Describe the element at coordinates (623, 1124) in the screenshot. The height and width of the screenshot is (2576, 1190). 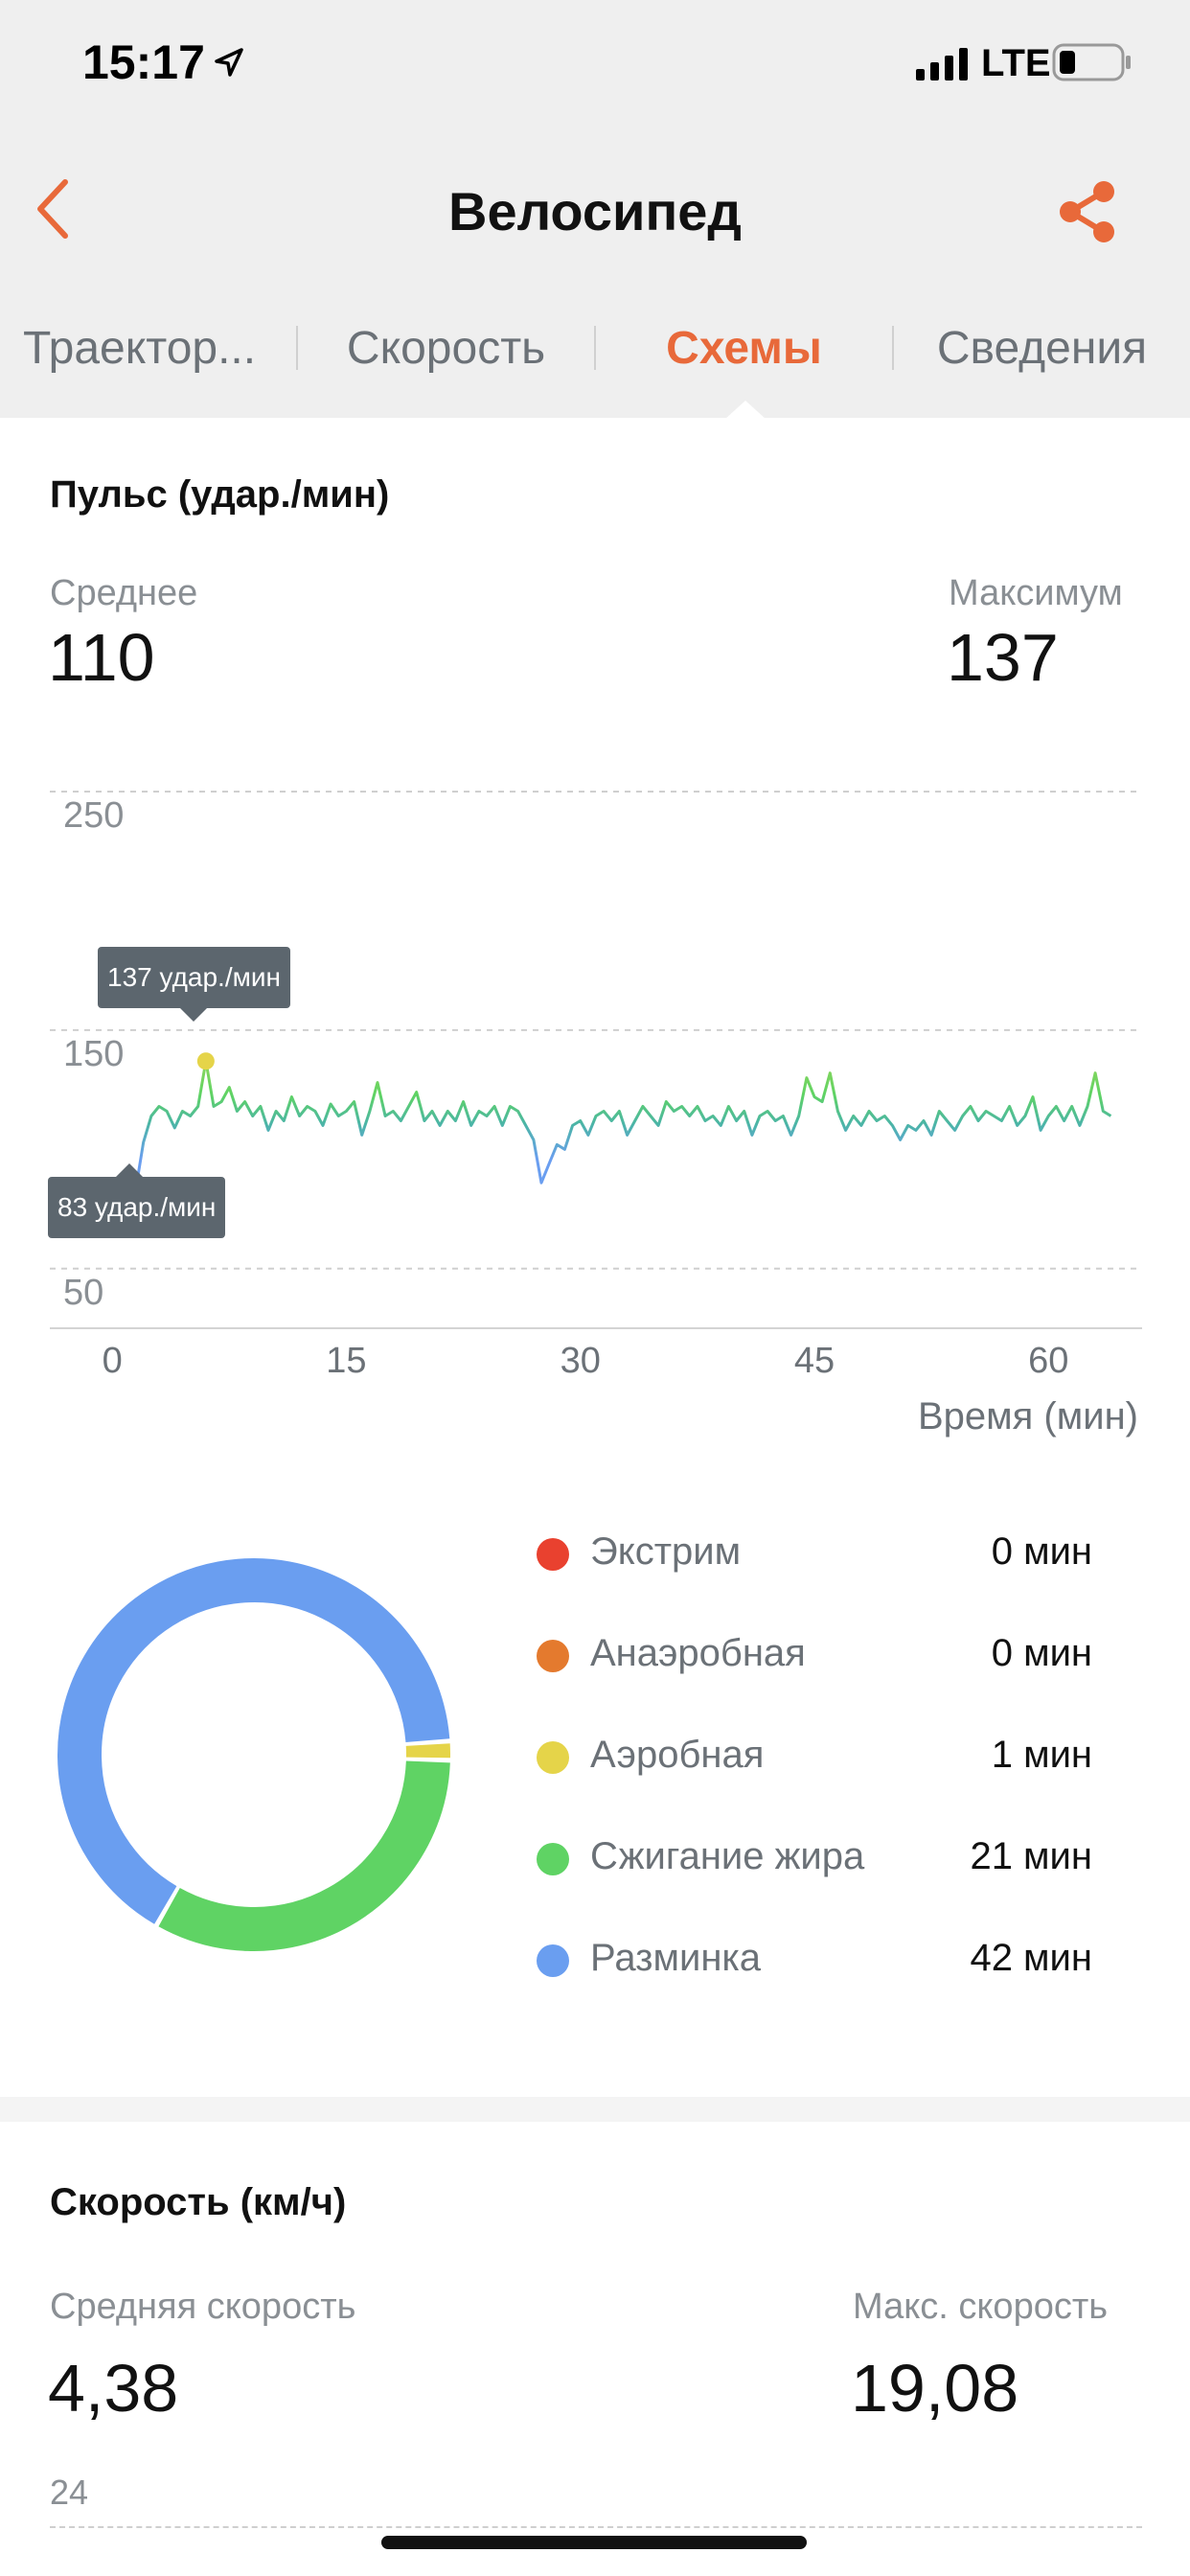
I see `heart-rate-line` at that location.